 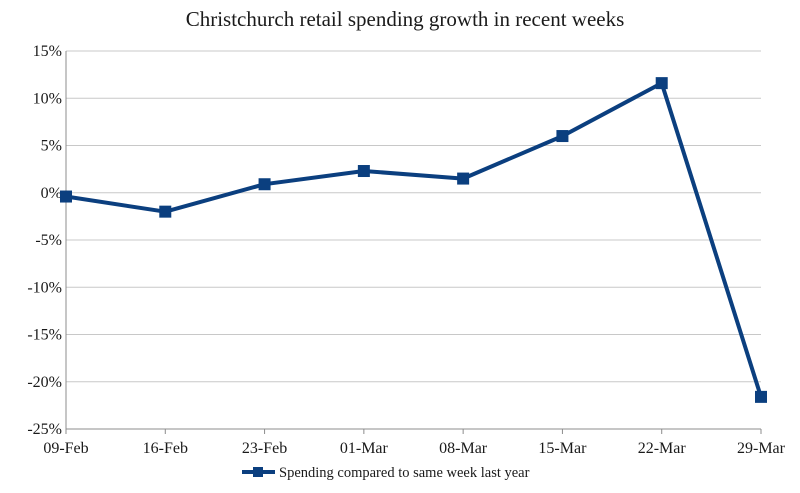 What do you see at coordinates (65, 448) in the screenshot?
I see `x-tick-label: 09-Feb` at bounding box center [65, 448].